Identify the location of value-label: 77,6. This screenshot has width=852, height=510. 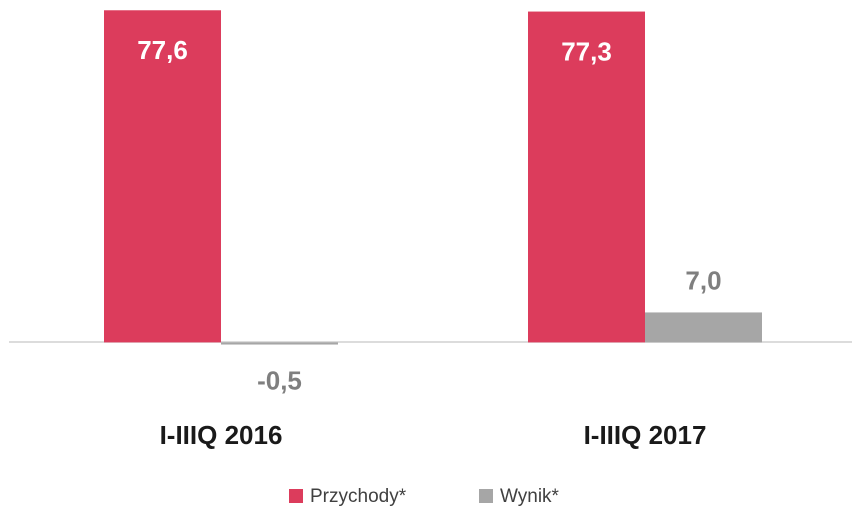
(162, 50).